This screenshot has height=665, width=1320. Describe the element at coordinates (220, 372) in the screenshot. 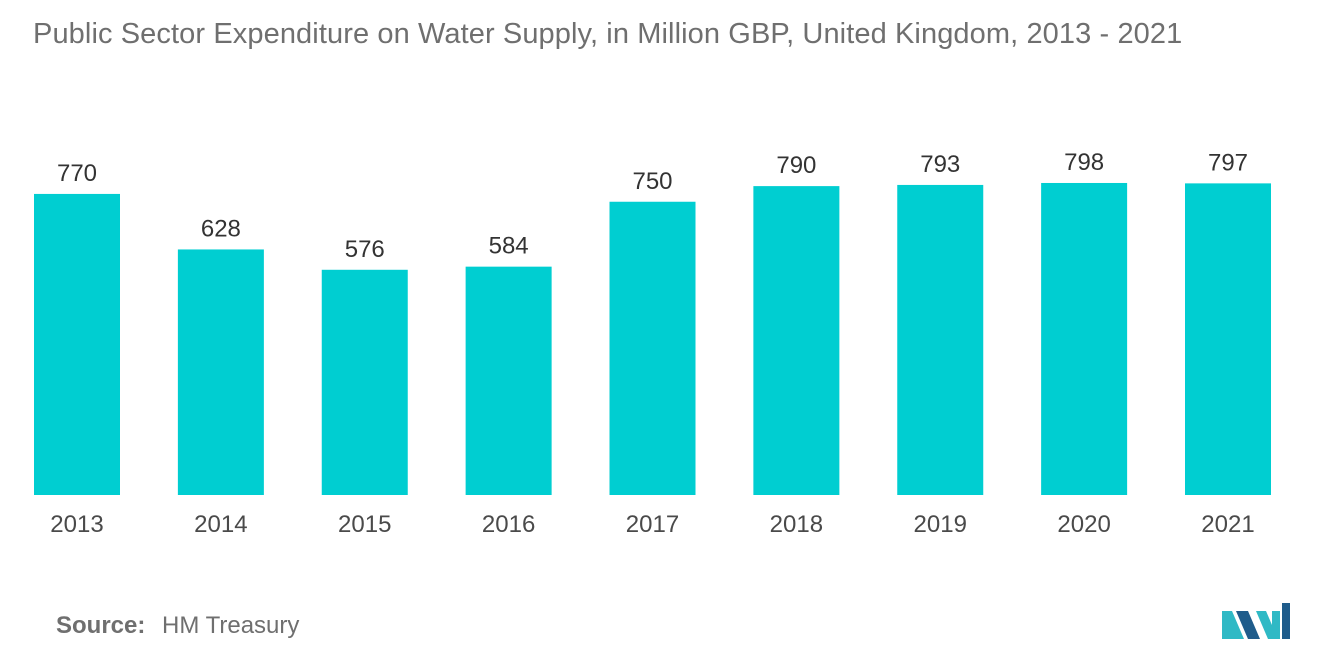

I see `bar-2014` at that location.